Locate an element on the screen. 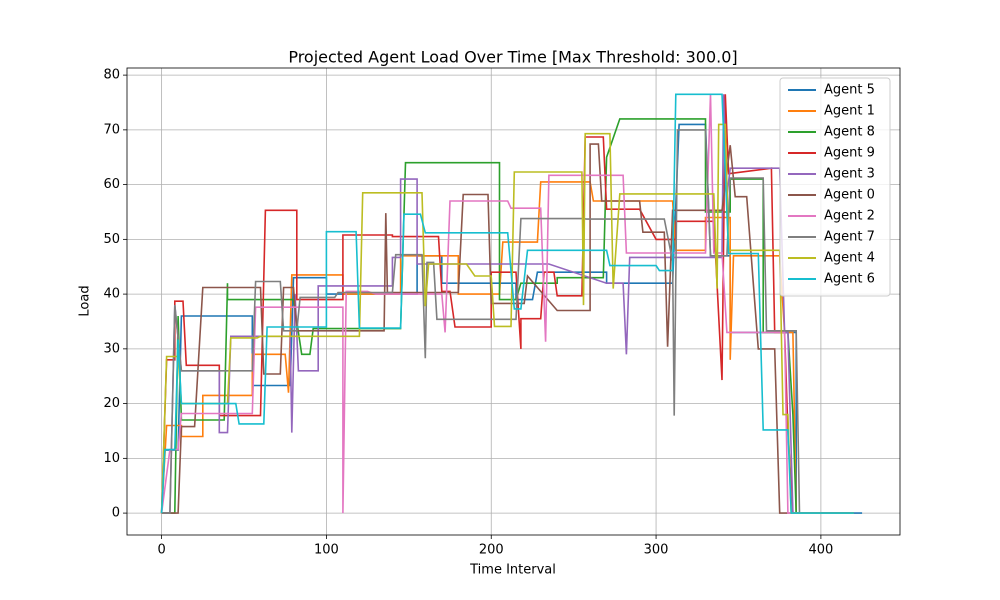  legend-label: Agent 3 is located at coordinates (849, 174).